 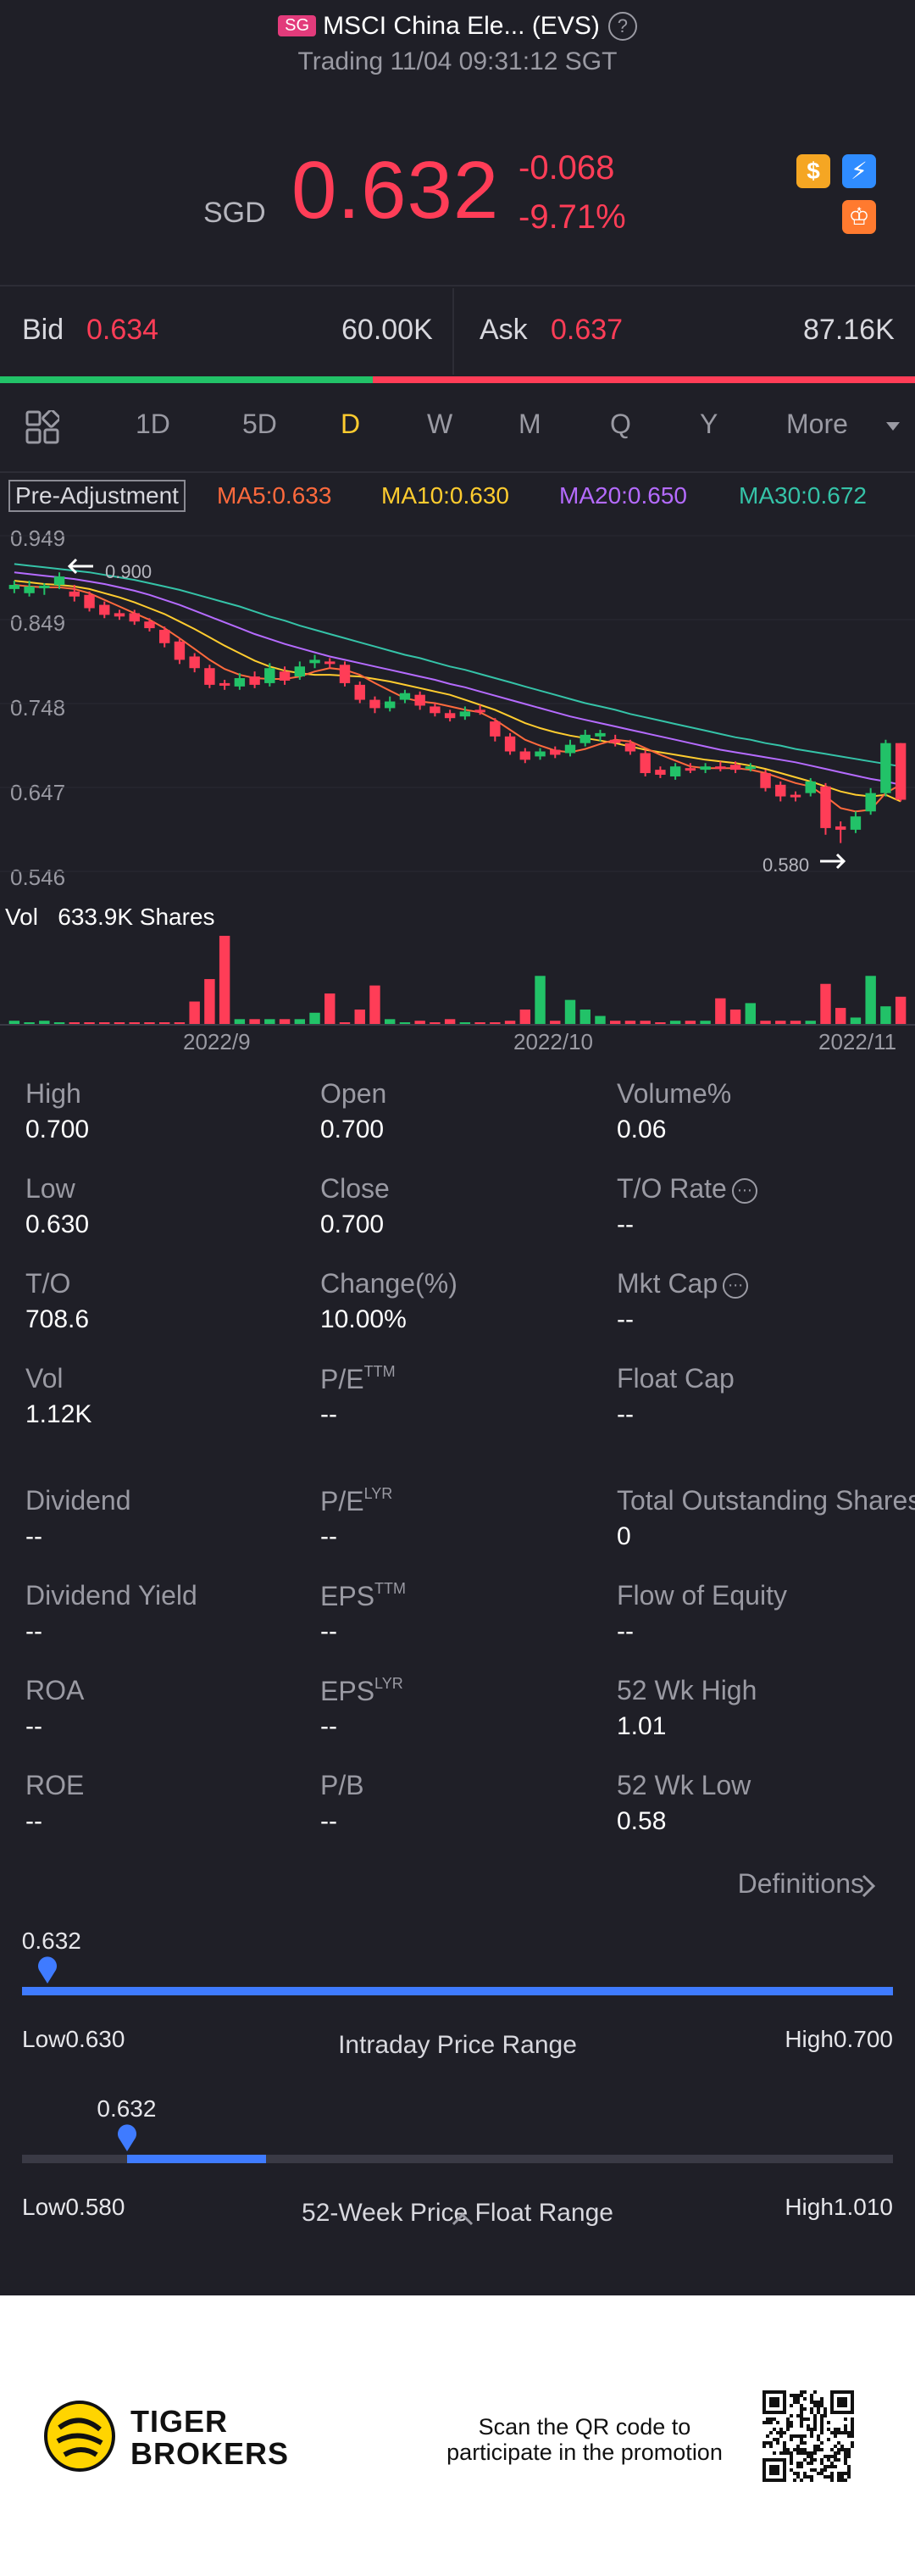 I want to click on divider, so click(x=457, y=286).